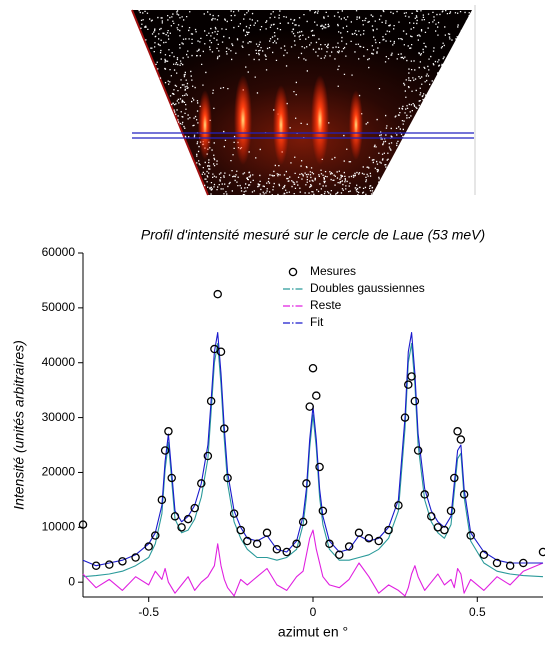  Describe the element at coordinates (59, 526) in the screenshot. I see `y-tick-label: 10000` at that location.